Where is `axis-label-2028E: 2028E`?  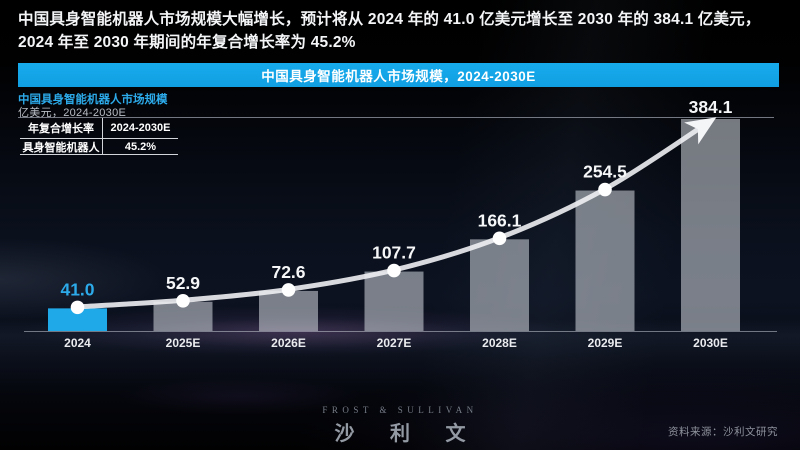 axis-label-2028E: 2028E is located at coordinates (499, 343).